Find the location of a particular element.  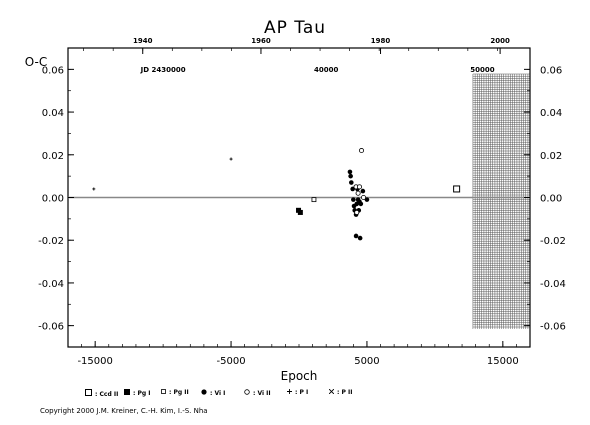

legend-label: : P II is located at coordinates (345, 392).